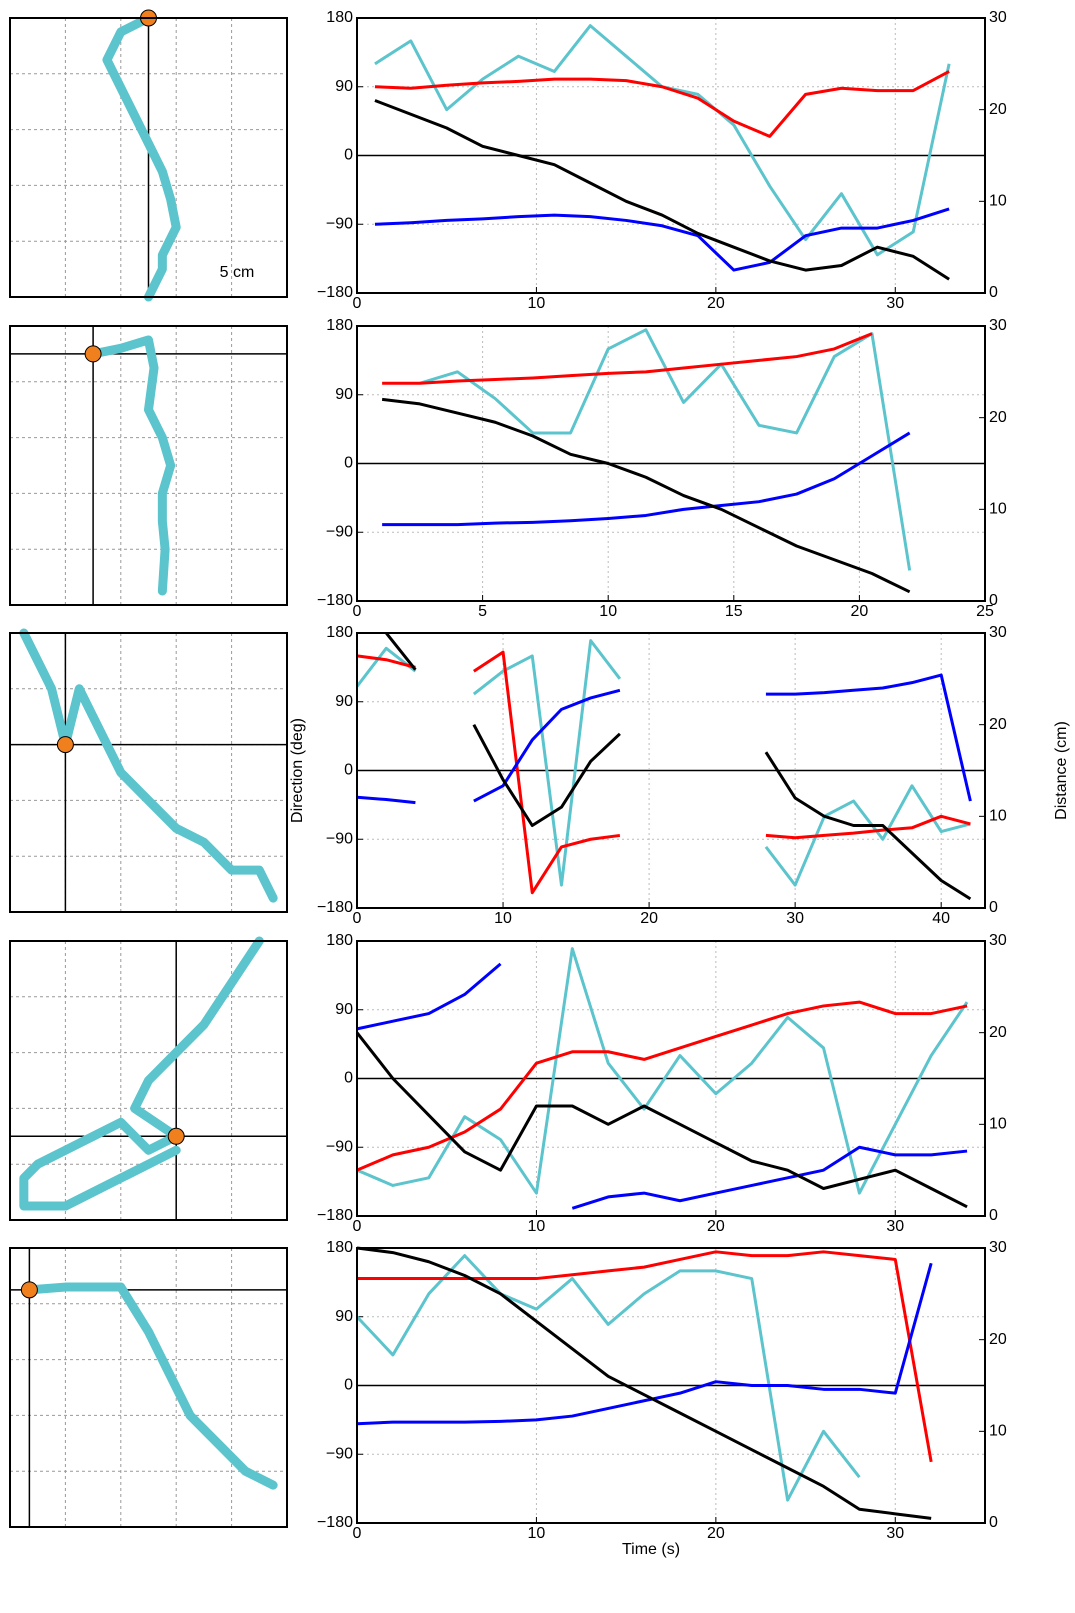 This screenshot has height=1613, width=1075. What do you see at coordinates (1061, 770) in the screenshot?
I see `y2-axis-label: Distance (cm)` at bounding box center [1061, 770].